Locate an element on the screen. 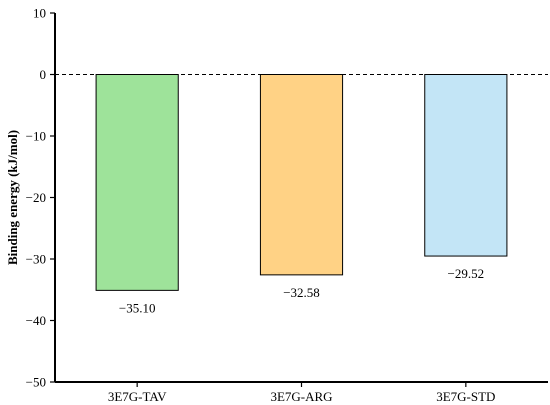 This screenshot has height=405, width=550. y-axis-label: Binding energy (kJ/mol) is located at coordinates (12, 197).